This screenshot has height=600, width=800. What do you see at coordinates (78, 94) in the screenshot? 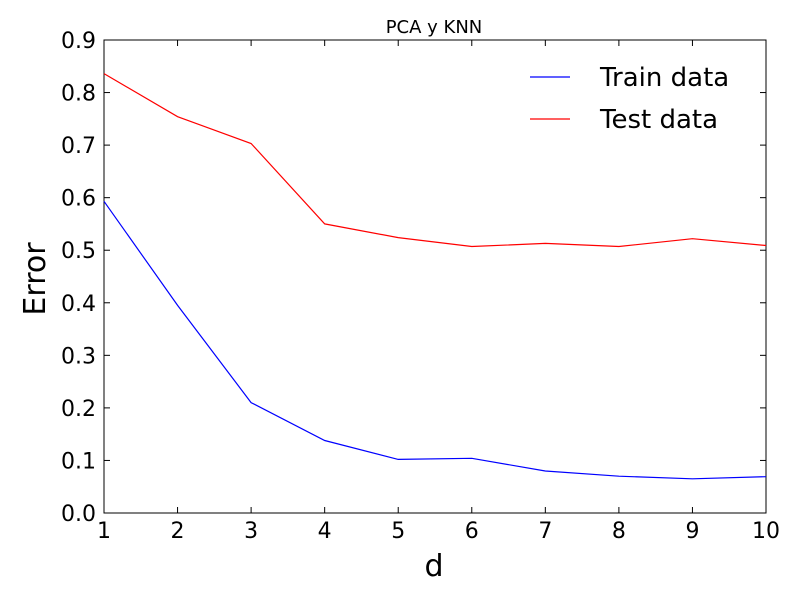
I see `y-tick-label: 0.8` at bounding box center [78, 94].